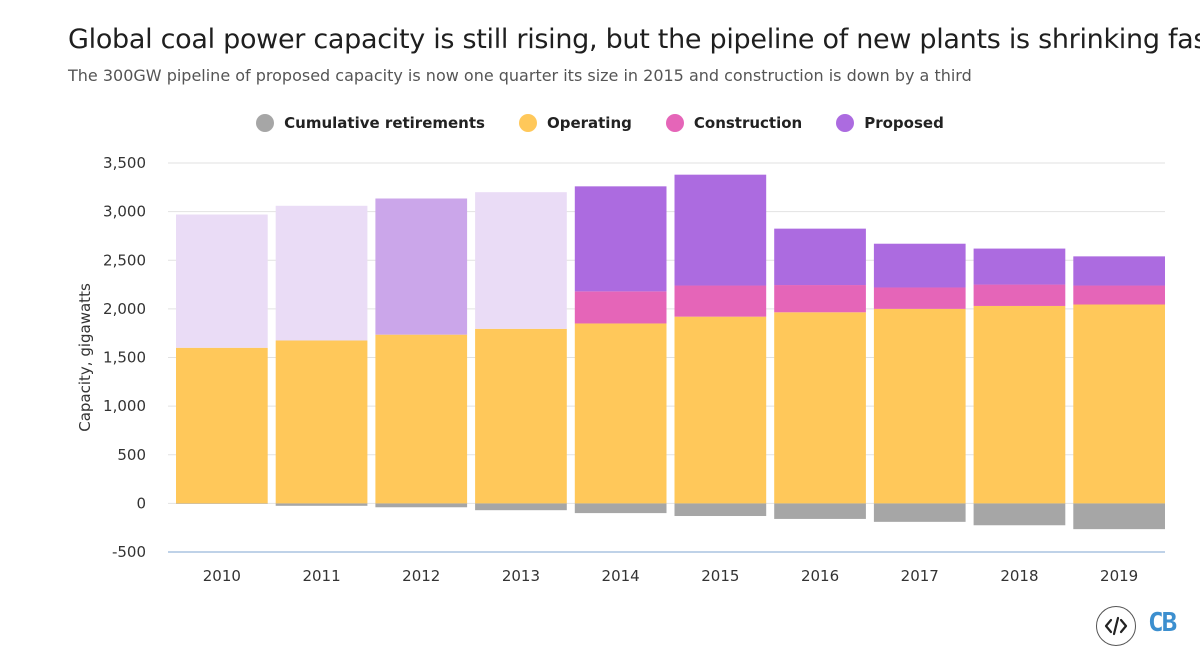 The height and width of the screenshot is (668, 1200). What do you see at coordinates (820, 408) in the screenshot?
I see `bar-operating-2016` at bounding box center [820, 408].